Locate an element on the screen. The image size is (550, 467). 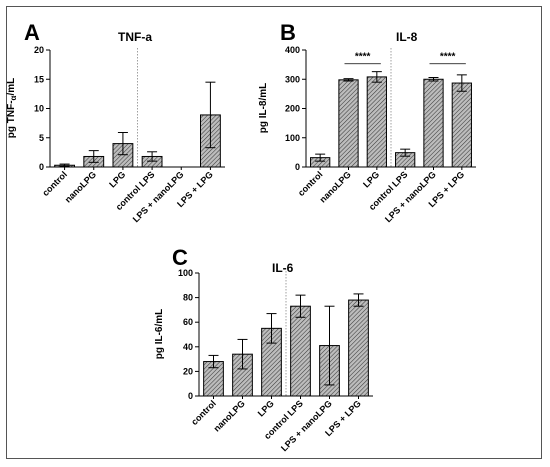
y-axis-label: pg TNF-α/mL is located at coordinates (12, 108).